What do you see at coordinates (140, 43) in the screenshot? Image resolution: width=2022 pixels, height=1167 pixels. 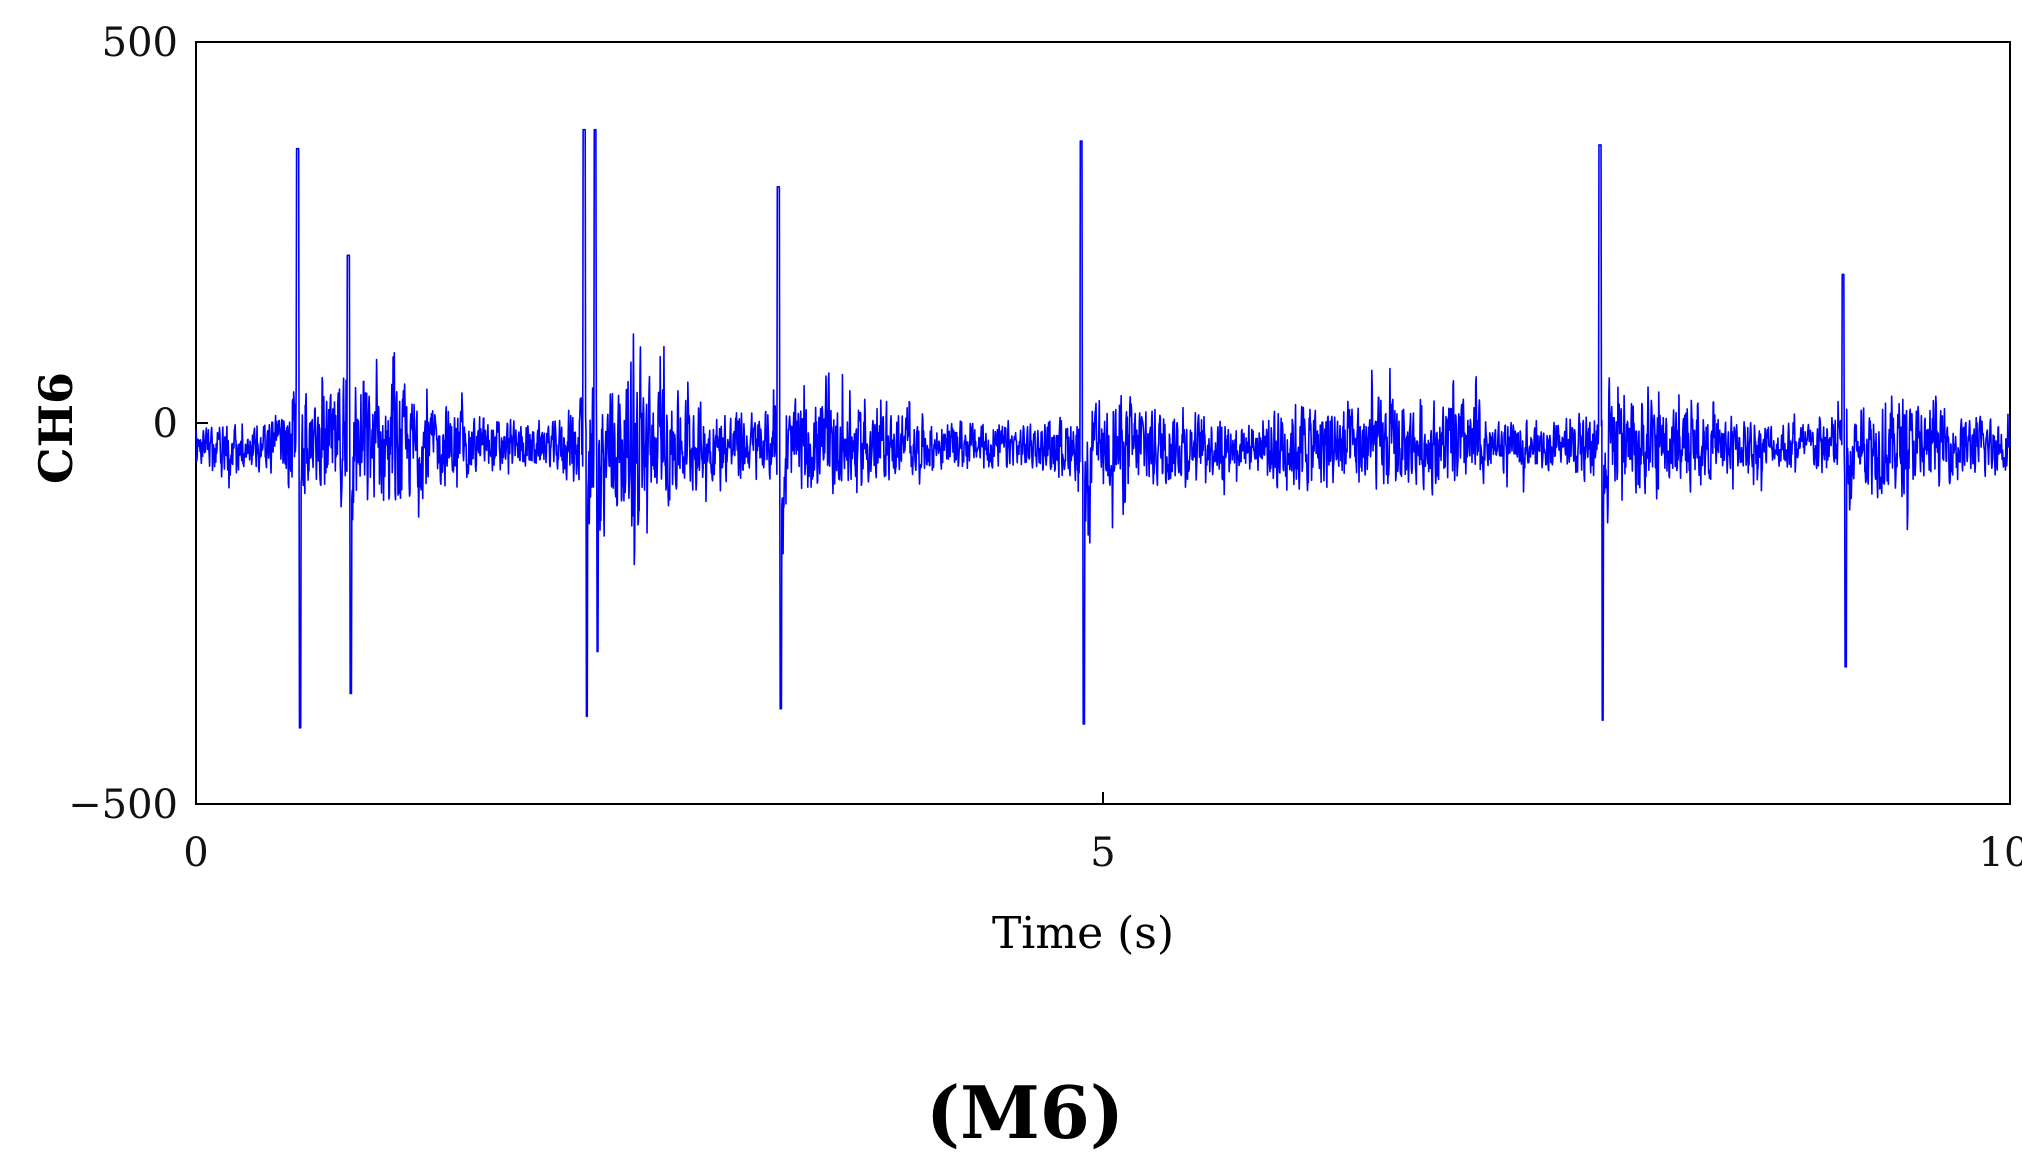 I see `y-tick-label: 500` at bounding box center [140, 43].